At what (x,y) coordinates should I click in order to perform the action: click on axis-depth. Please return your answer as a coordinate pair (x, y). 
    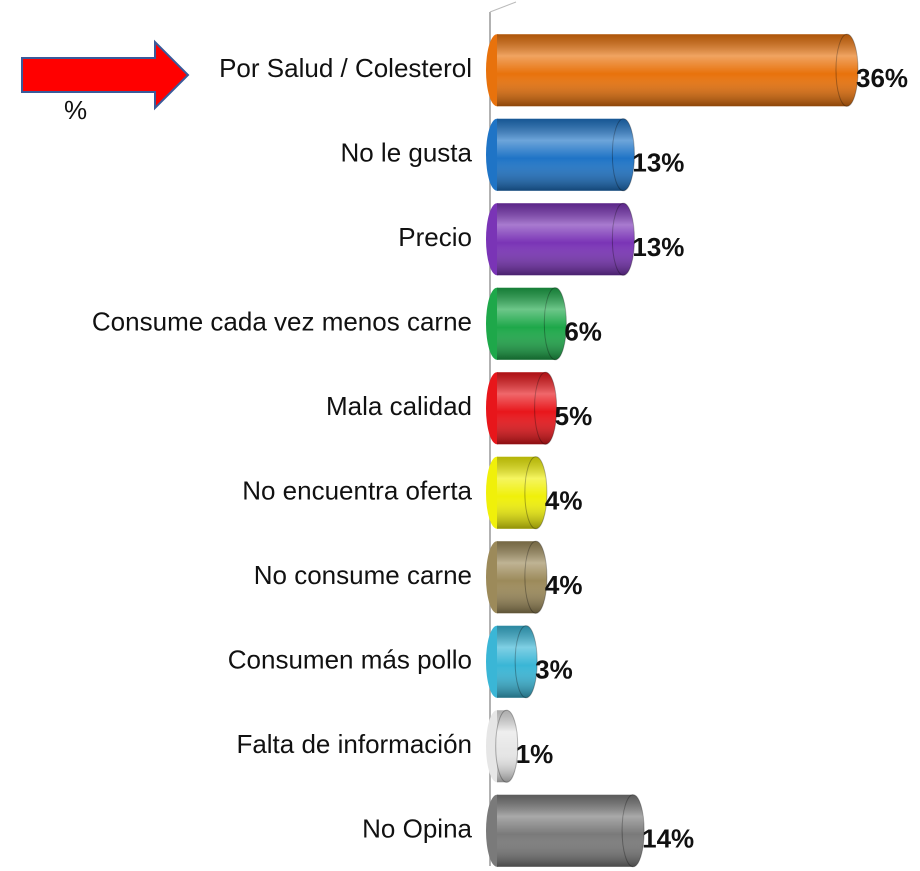
    Looking at the image, I should click on (503, 7).